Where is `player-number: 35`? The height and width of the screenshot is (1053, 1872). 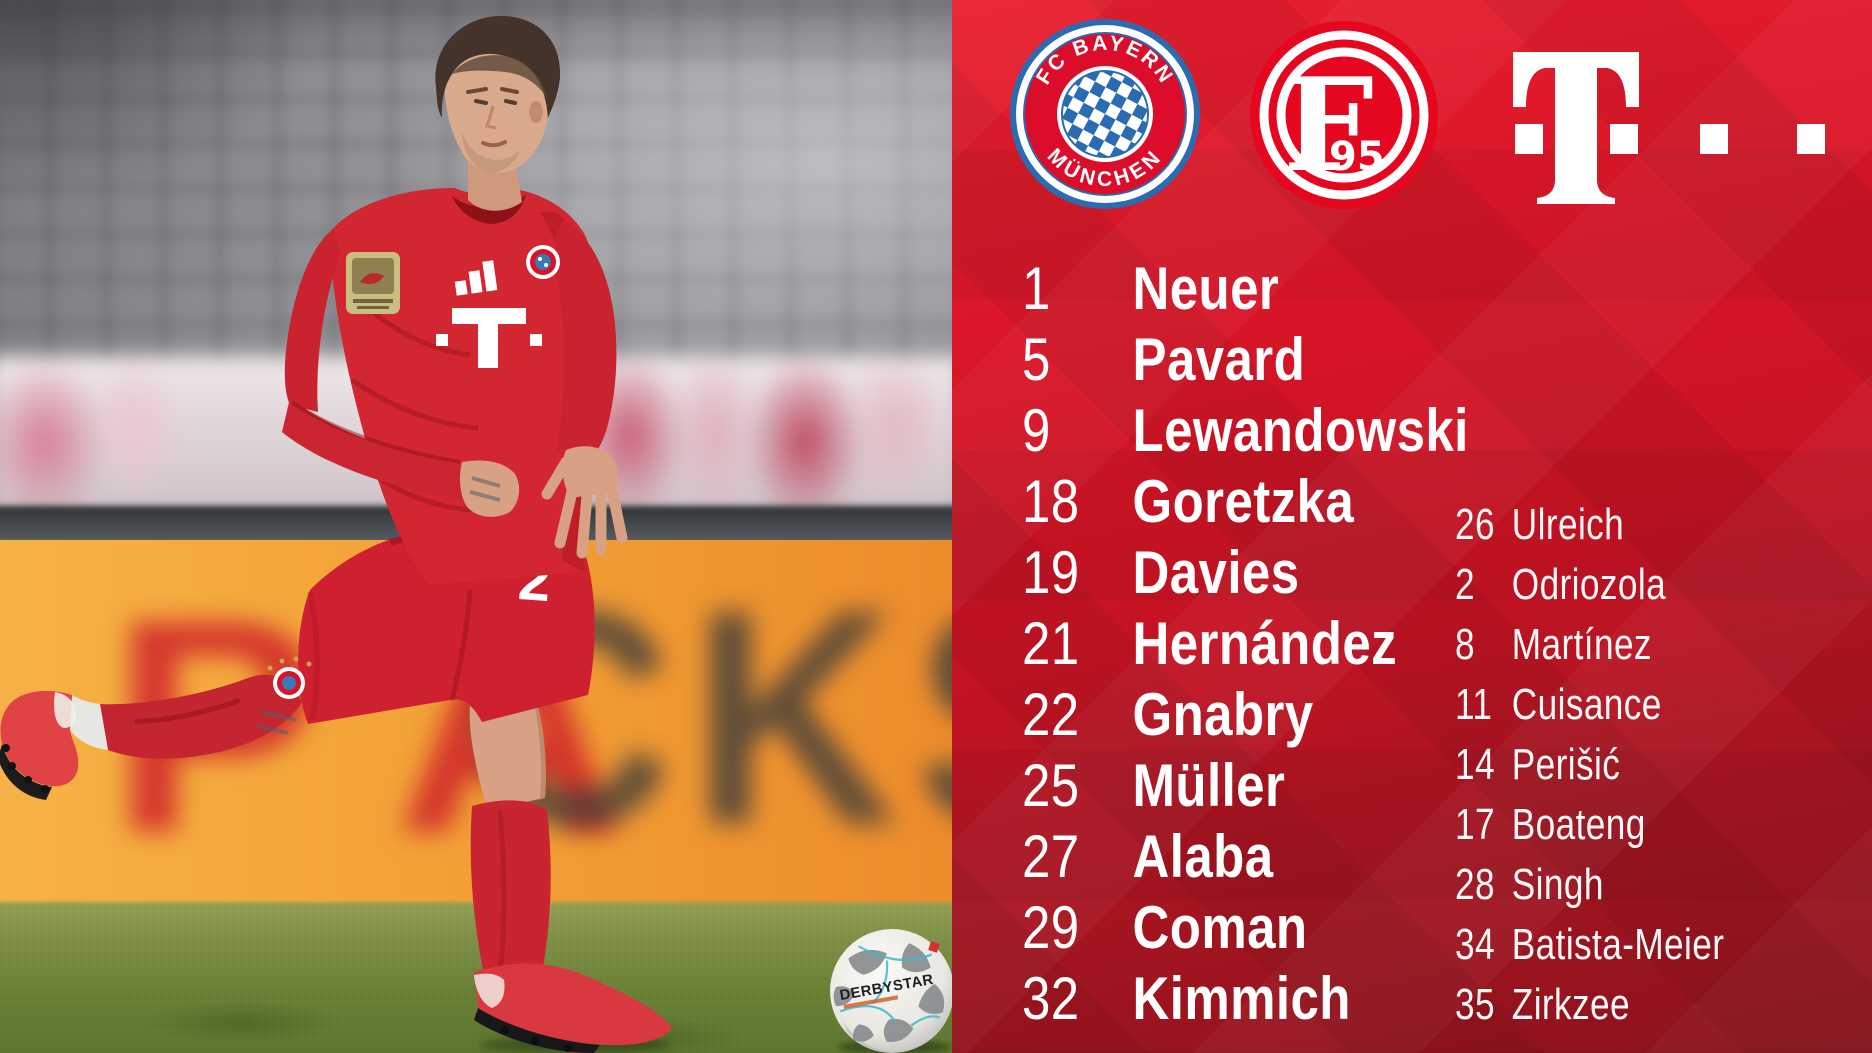 player-number: 35 is located at coordinates (1475, 1004).